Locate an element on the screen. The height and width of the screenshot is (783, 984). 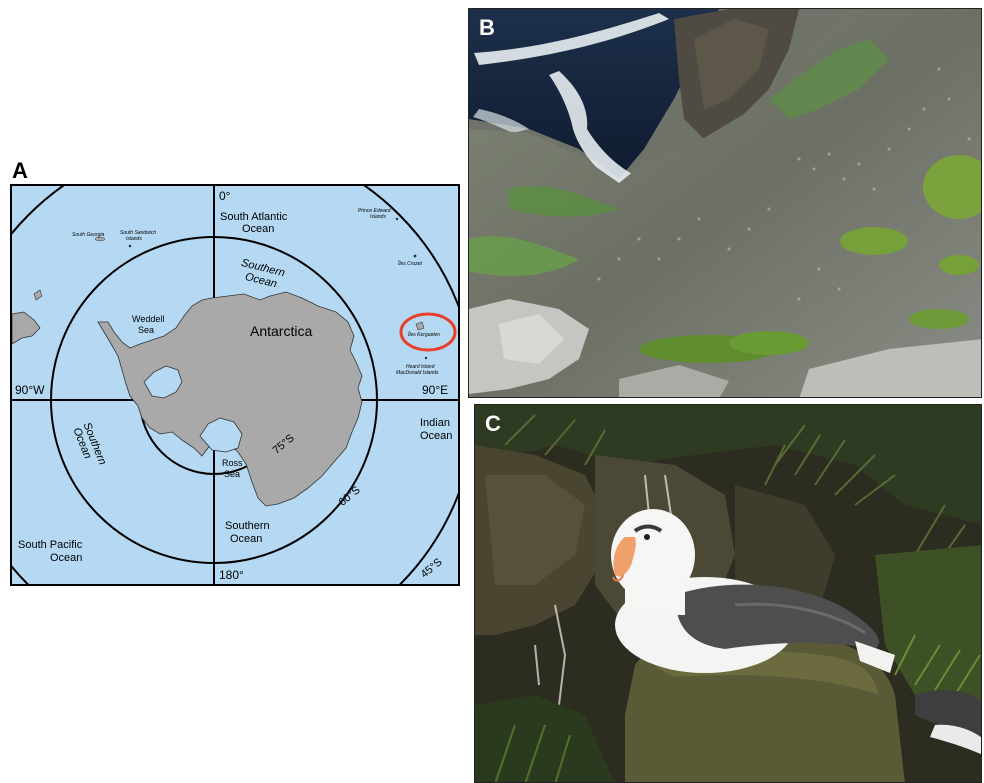
weddell-sea-label-line1: Weddell is located at coordinates (148, 319).